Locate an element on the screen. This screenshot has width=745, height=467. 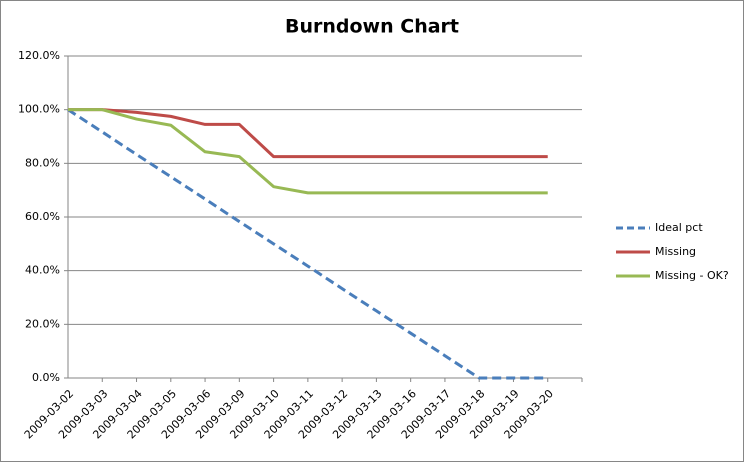
legend-label: Missing is located at coordinates (675, 251).